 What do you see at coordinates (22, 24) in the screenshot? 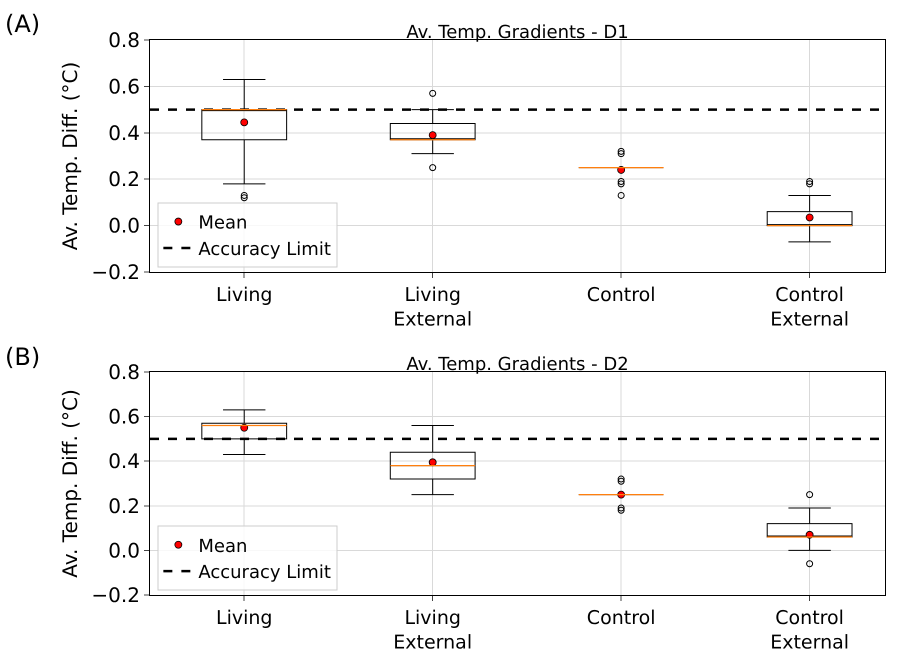
I see `text: (A)` at bounding box center [22, 24].